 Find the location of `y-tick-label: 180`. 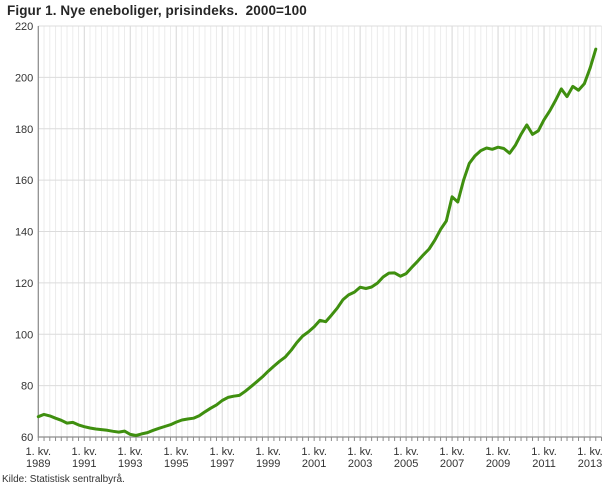

y-tick-label: 180 is located at coordinates (24, 130).